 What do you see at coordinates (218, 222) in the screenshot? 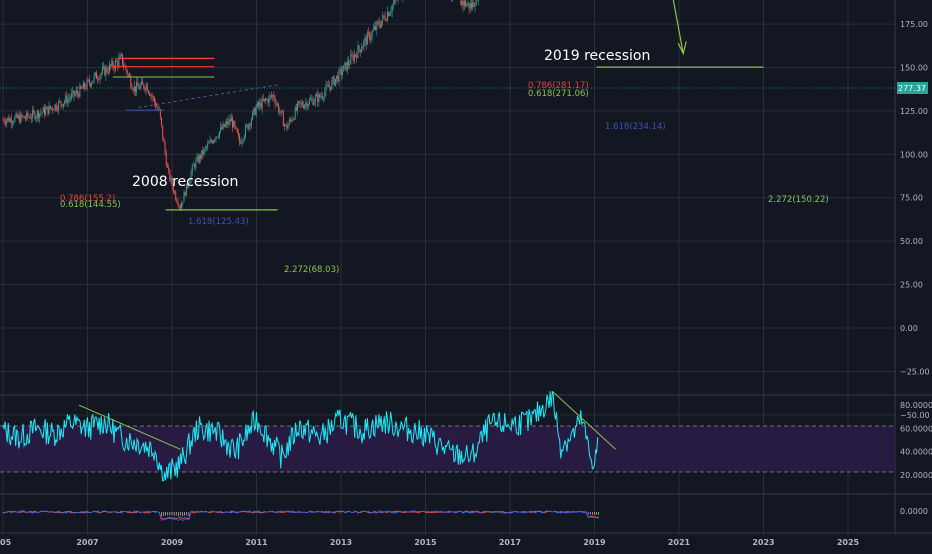
I see `fib-2008-1618-label: 1.618(125.43)` at bounding box center [218, 222].